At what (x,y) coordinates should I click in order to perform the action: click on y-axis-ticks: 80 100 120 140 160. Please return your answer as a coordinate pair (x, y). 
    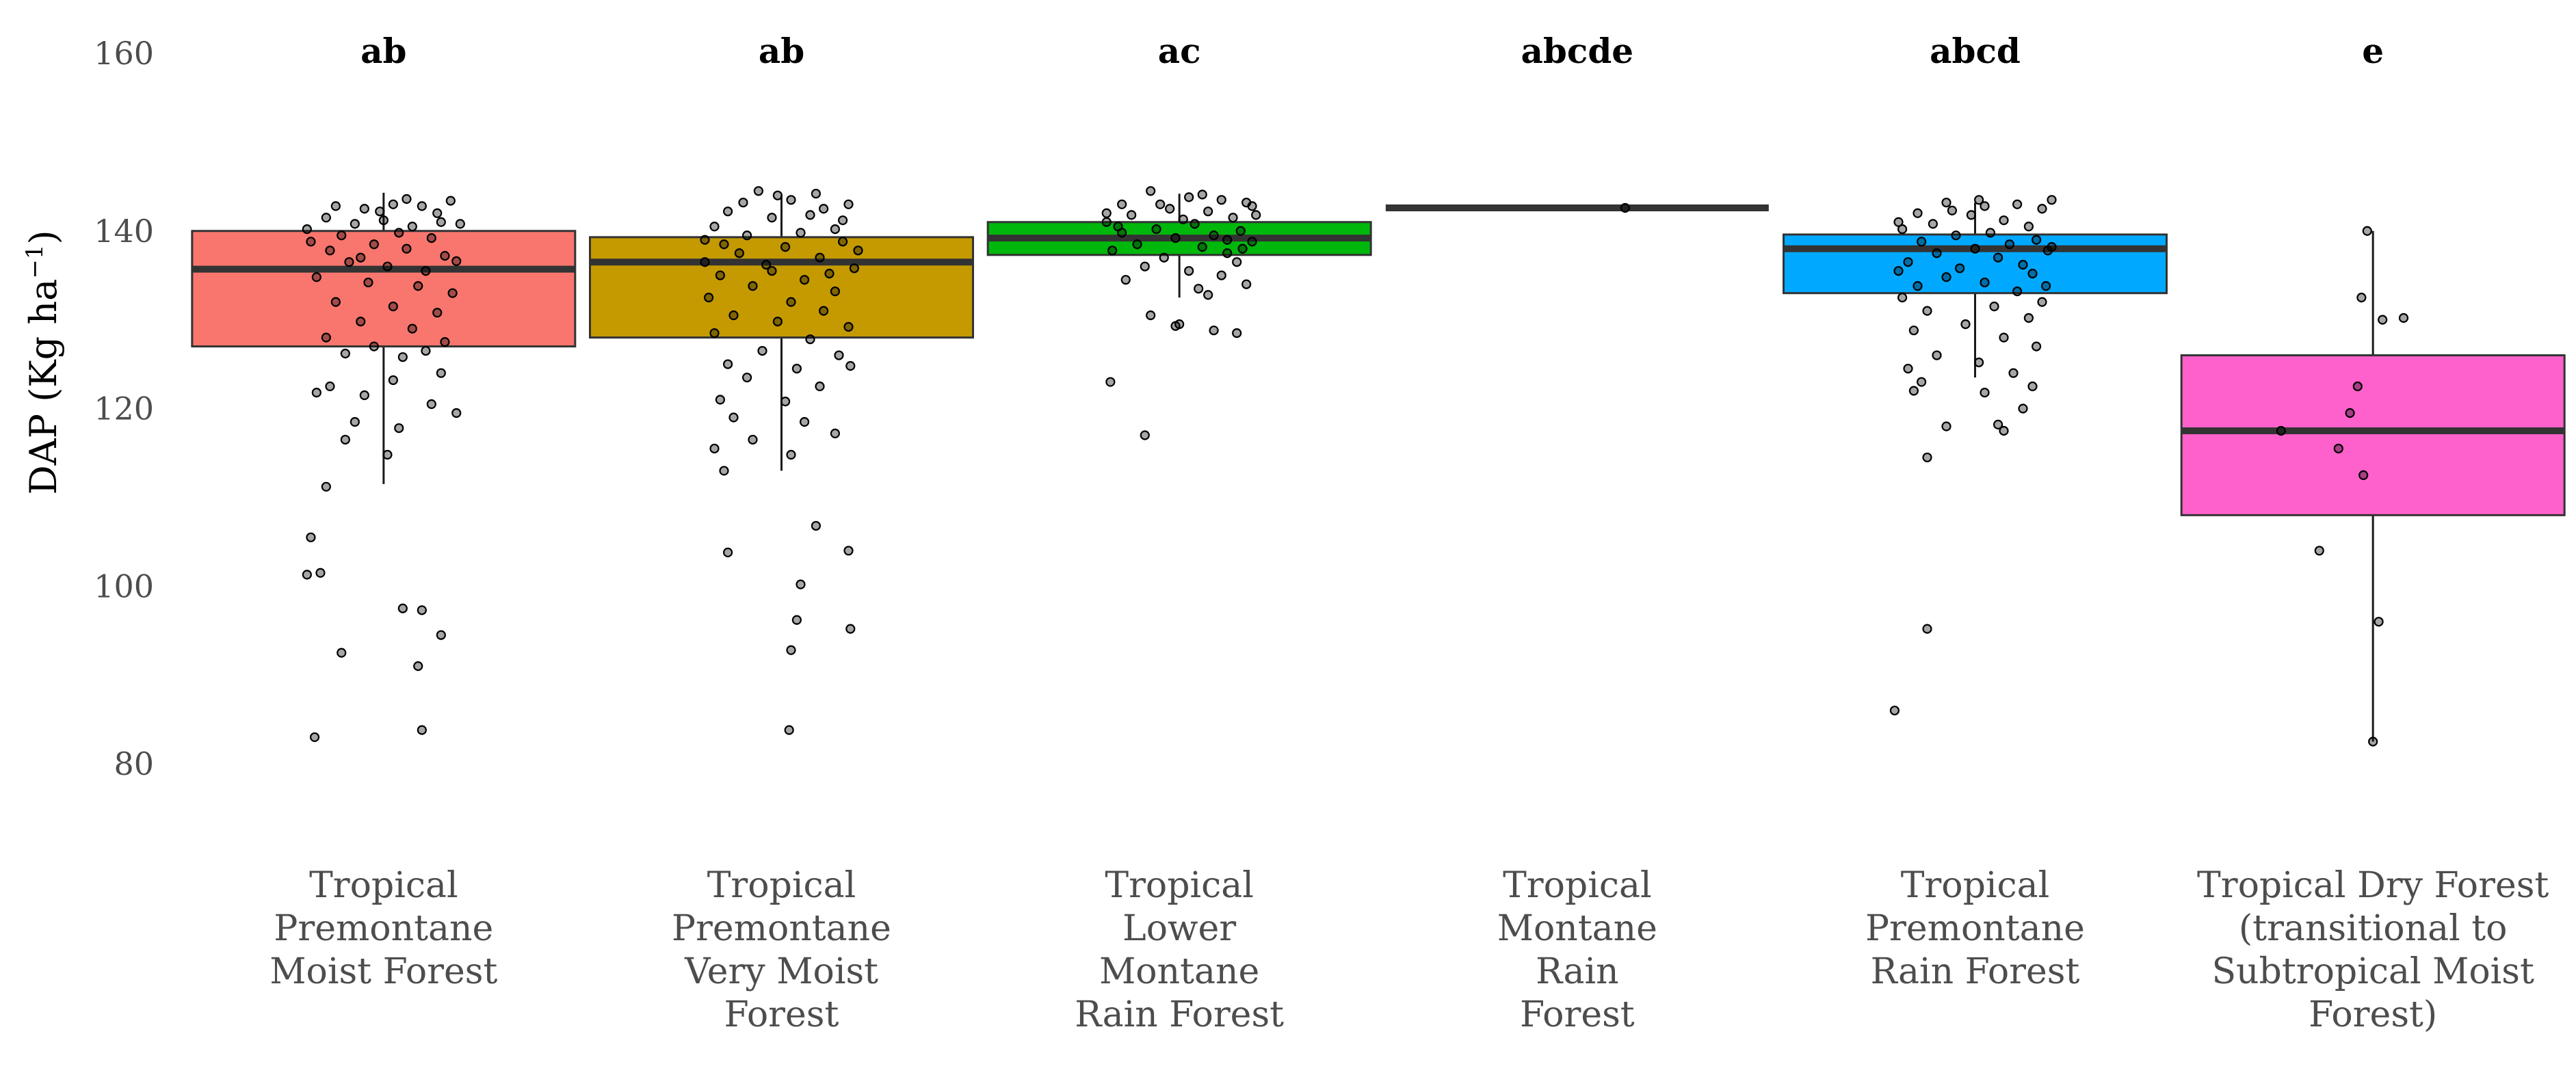
    Looking at the image, I should click on (124, 408).